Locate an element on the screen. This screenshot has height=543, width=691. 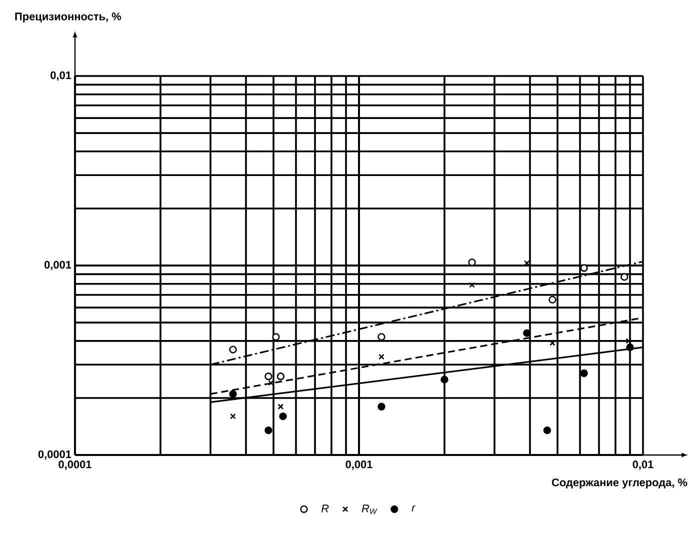
x-tick-label: 0,01 is located at coordinates (643, 465).